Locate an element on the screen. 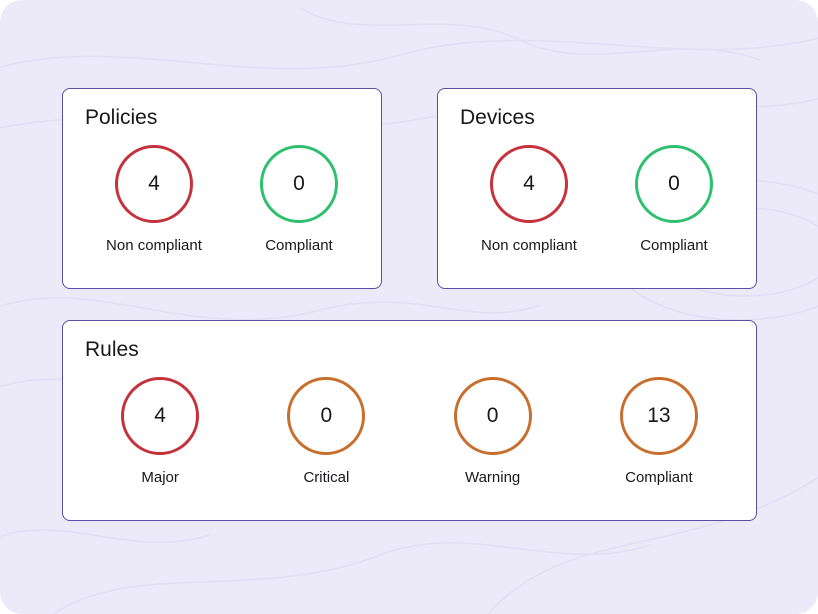  rules-compliant-circle: 13 is located at coordinates (658, 416).